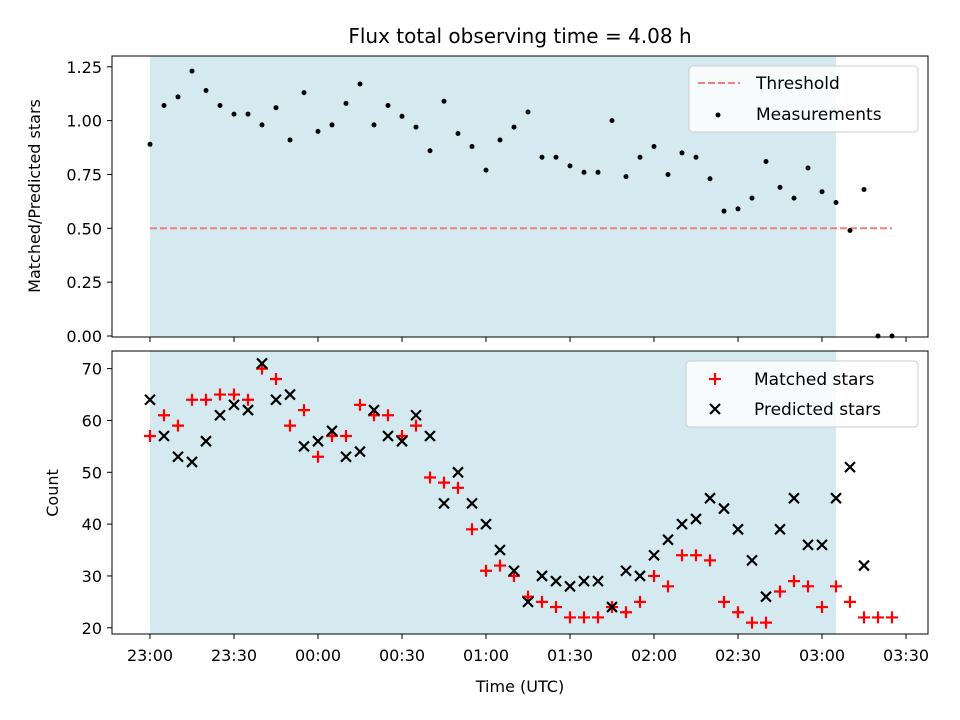 Image resolution: width=960 pixels, height=720 pixels. What do you see at coordinates (84, 228) in the screenshot?
I see `top-ytick-label: 0.50` at bounding box center [84, 228].